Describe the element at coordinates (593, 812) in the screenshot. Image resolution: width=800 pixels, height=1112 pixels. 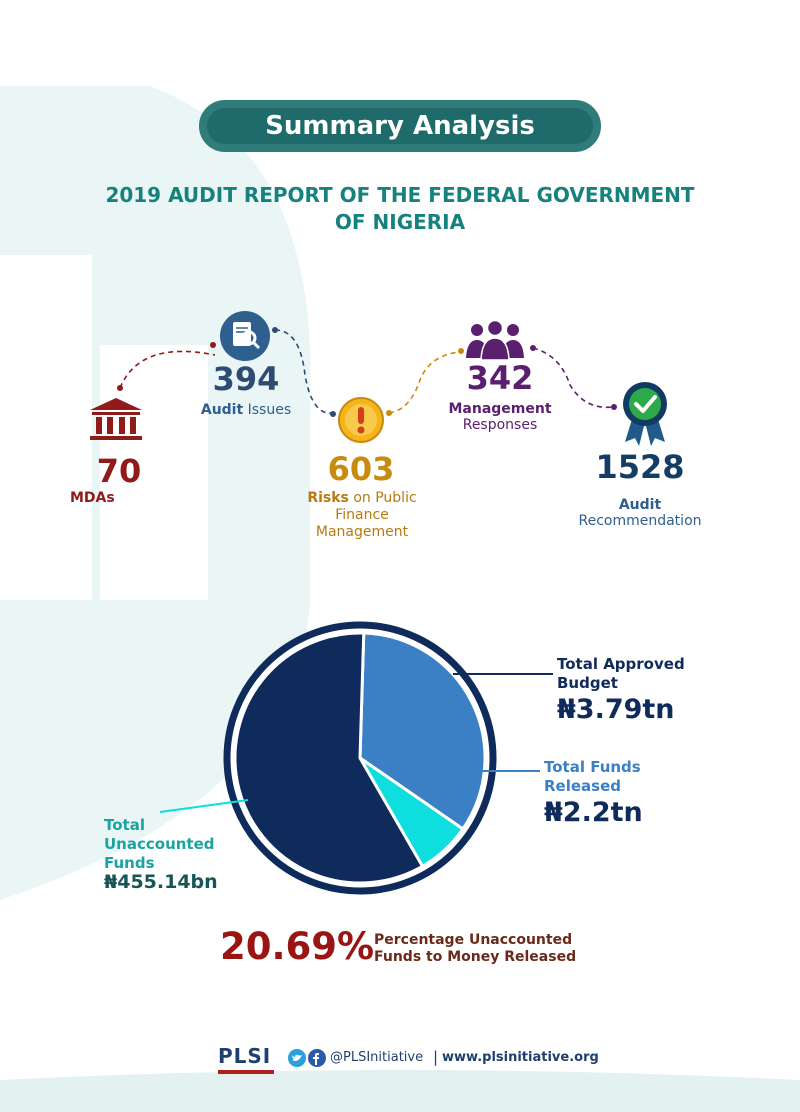
I see `funds-released-value: ₦2.2tn` at that location.